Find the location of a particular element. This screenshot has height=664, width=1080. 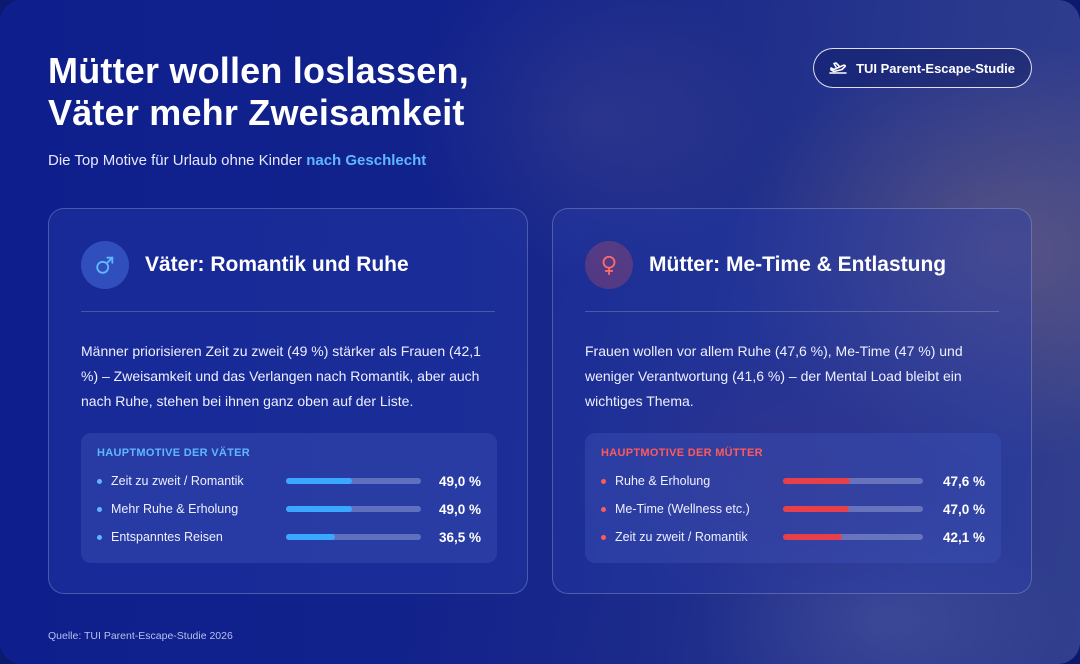

study-badge-label: TUI Parent-Escape-Studie is located at coordinates (935, 68).